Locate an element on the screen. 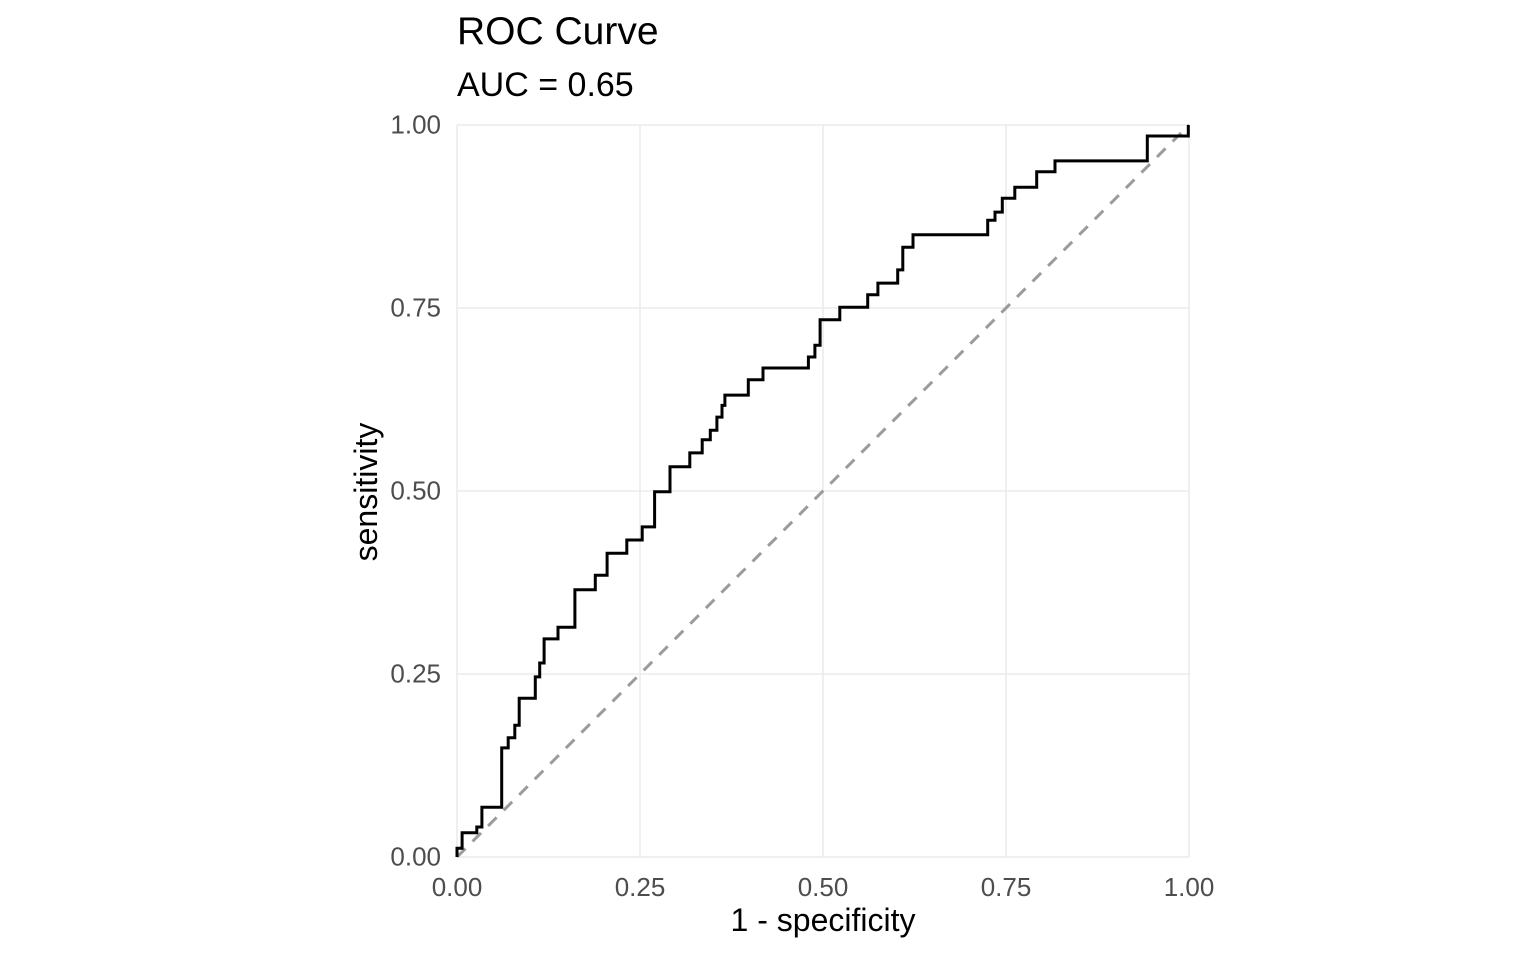 The height and width of the screenshot is (960, 1536). x-tick-label: 0.00 is located at coordinates (457, 887).